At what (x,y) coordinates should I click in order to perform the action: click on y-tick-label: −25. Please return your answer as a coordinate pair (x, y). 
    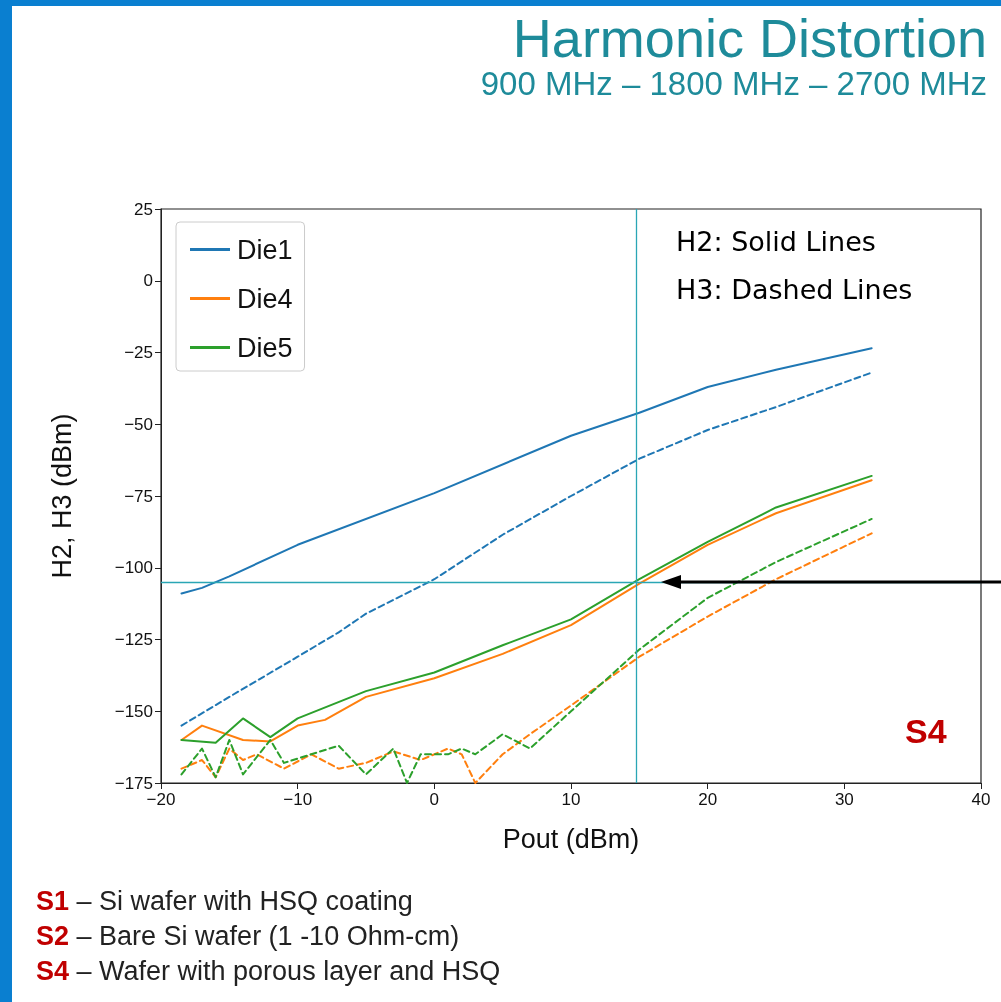
    Looking at the image, I should click on (138, 352).